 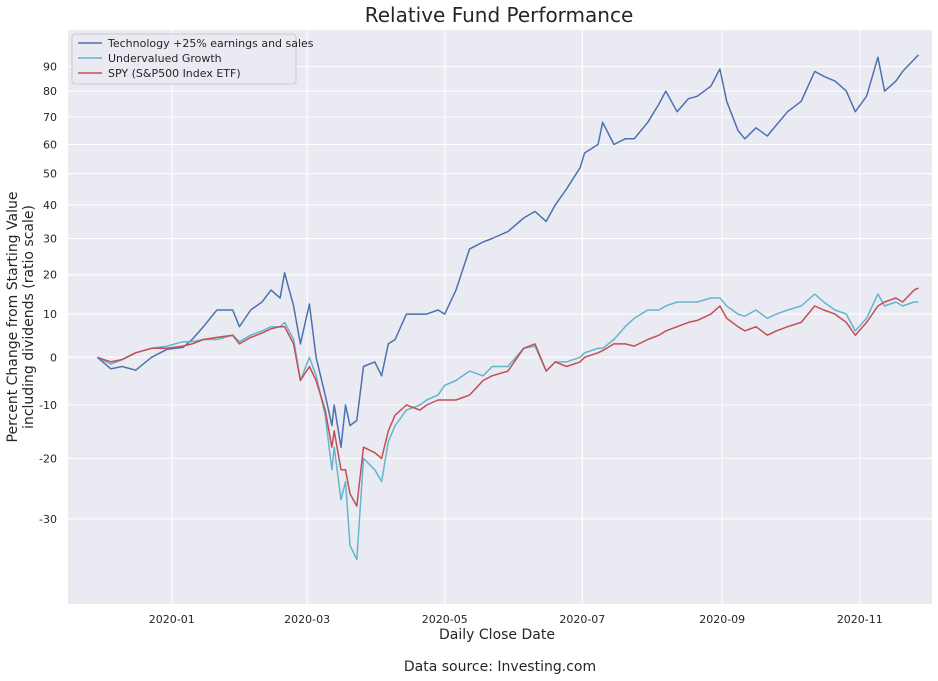 What do you see at coordinates (582, 619) in the screenshot?
I see `x-tick-label: 2020-07` at bounding box center [582, 619].